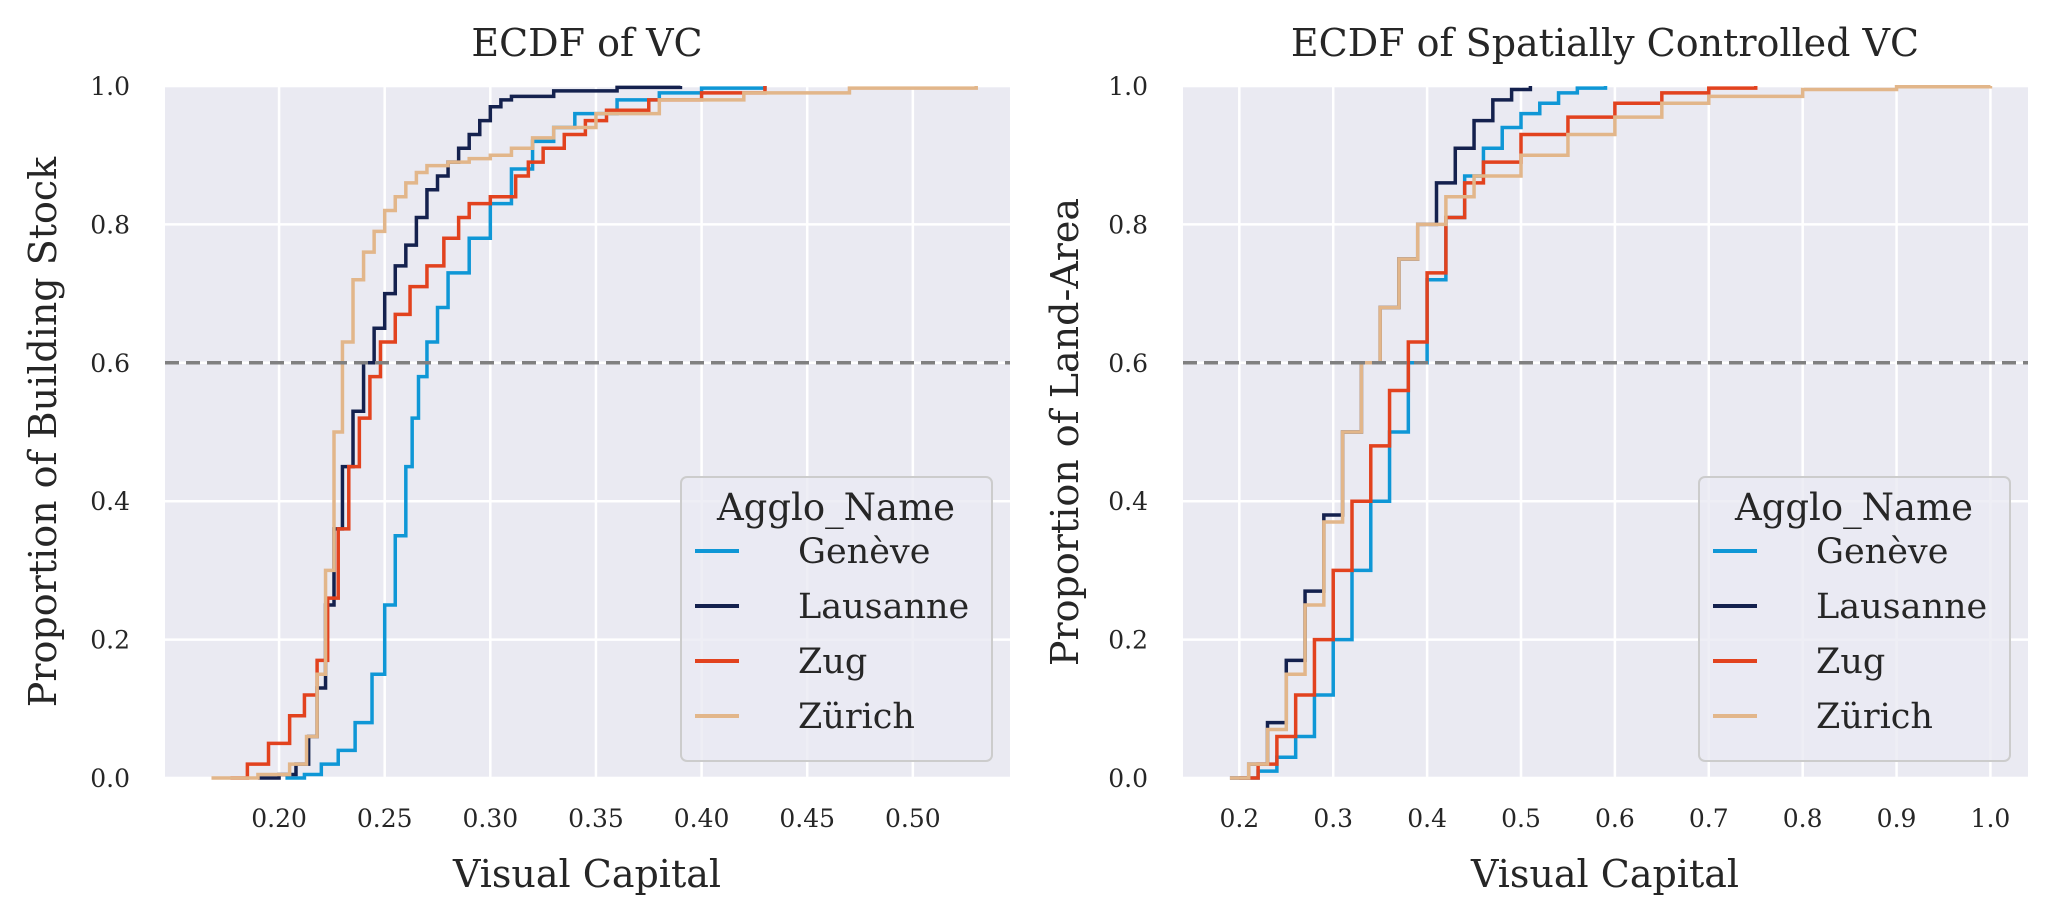 Image resolution: width=2053 pixels, height=923 pixels. Describe the element at coordinates (1897, 818) in the screenshot. I see `x-tick-label: 0.9` at that location.